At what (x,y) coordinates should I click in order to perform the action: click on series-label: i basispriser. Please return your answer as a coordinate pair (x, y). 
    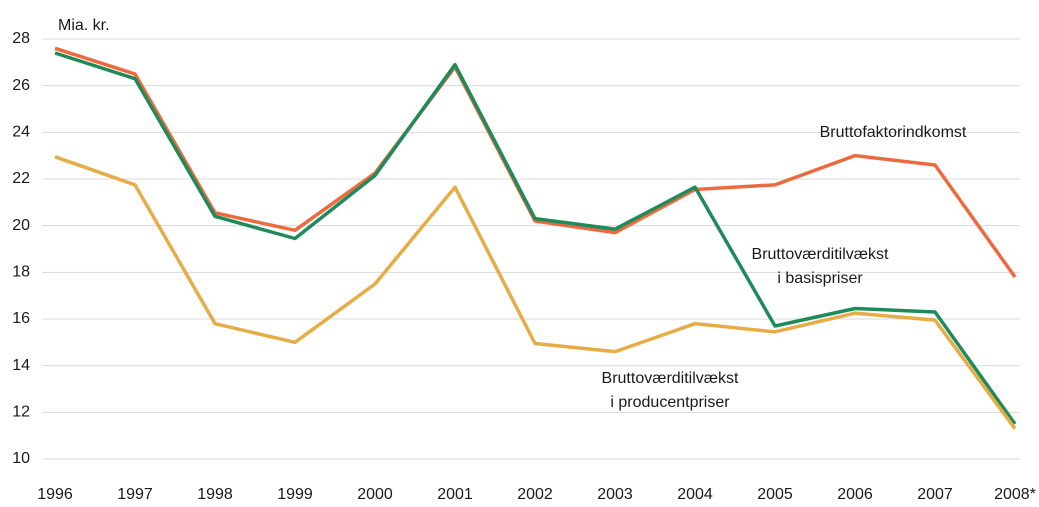
    Looking at the image, I should click on (820, 278).